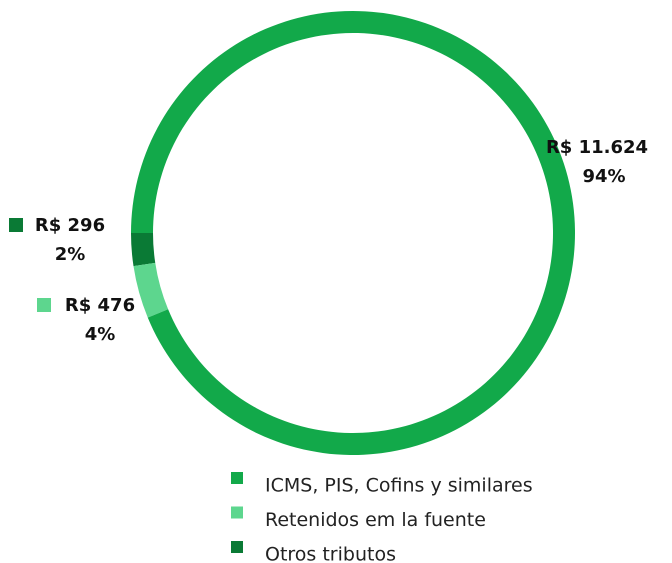 The image size is (672, 563). I want to click on percent-label: 94%, so click(603, 176).